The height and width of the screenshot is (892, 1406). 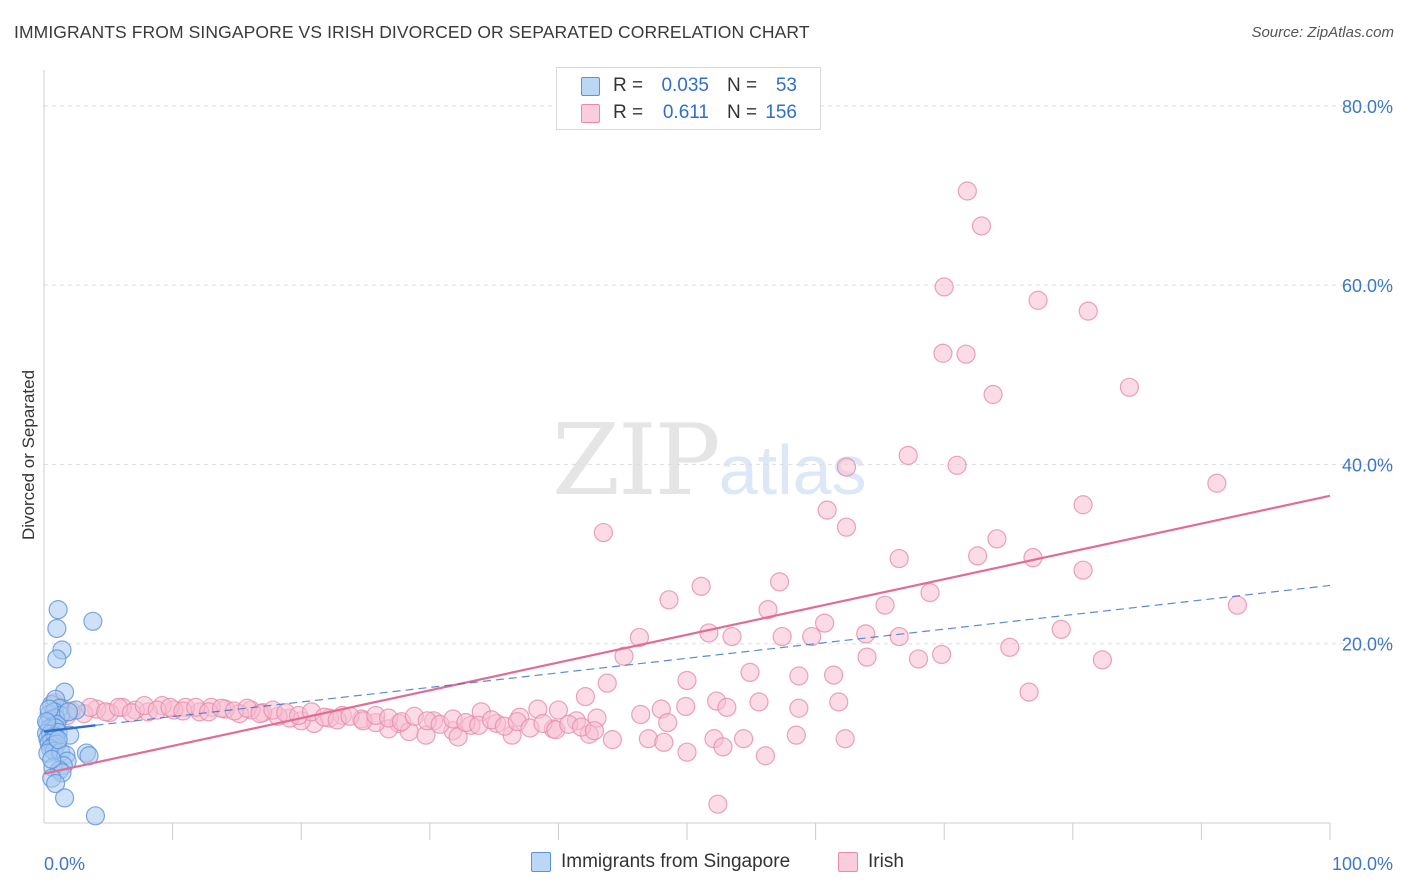 I want to click on correlation-legend: R = 0.035 N = 53 R = 0.611 N = 156, so click(x=688, y=98).